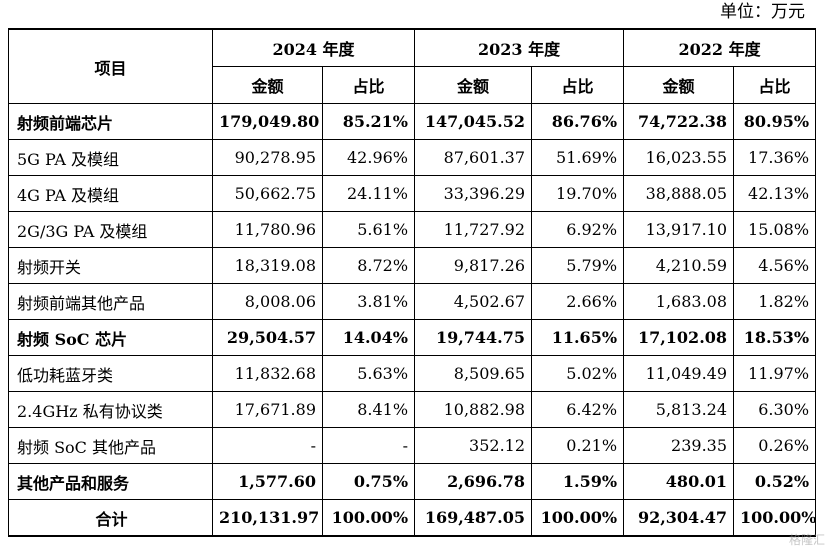  What do you see at coordinates (578, 121) in the screenshot?
I see `ratio-cell: 86.76%` at bounding box center [578, 121].